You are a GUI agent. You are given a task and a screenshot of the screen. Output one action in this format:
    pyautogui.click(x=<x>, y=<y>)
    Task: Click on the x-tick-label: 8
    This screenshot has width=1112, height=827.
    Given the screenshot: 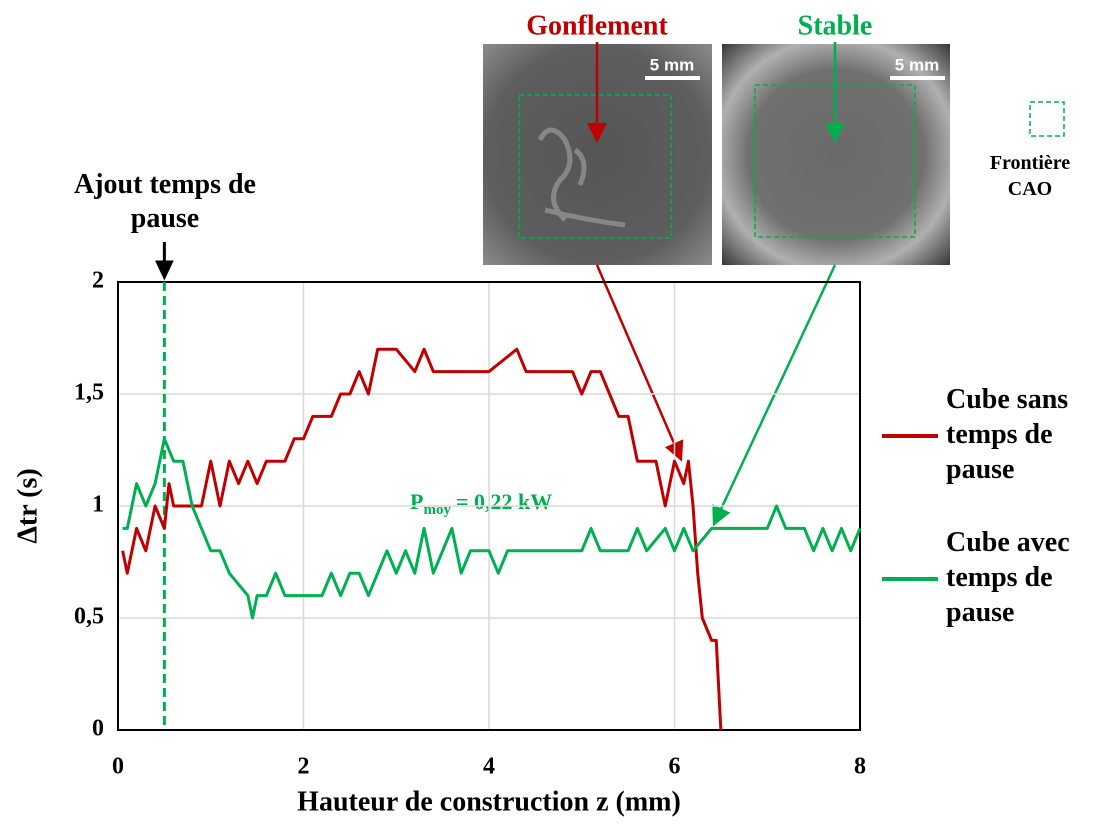 What is the action you would take?
    pyautogui.click(x=860, y=767)
    